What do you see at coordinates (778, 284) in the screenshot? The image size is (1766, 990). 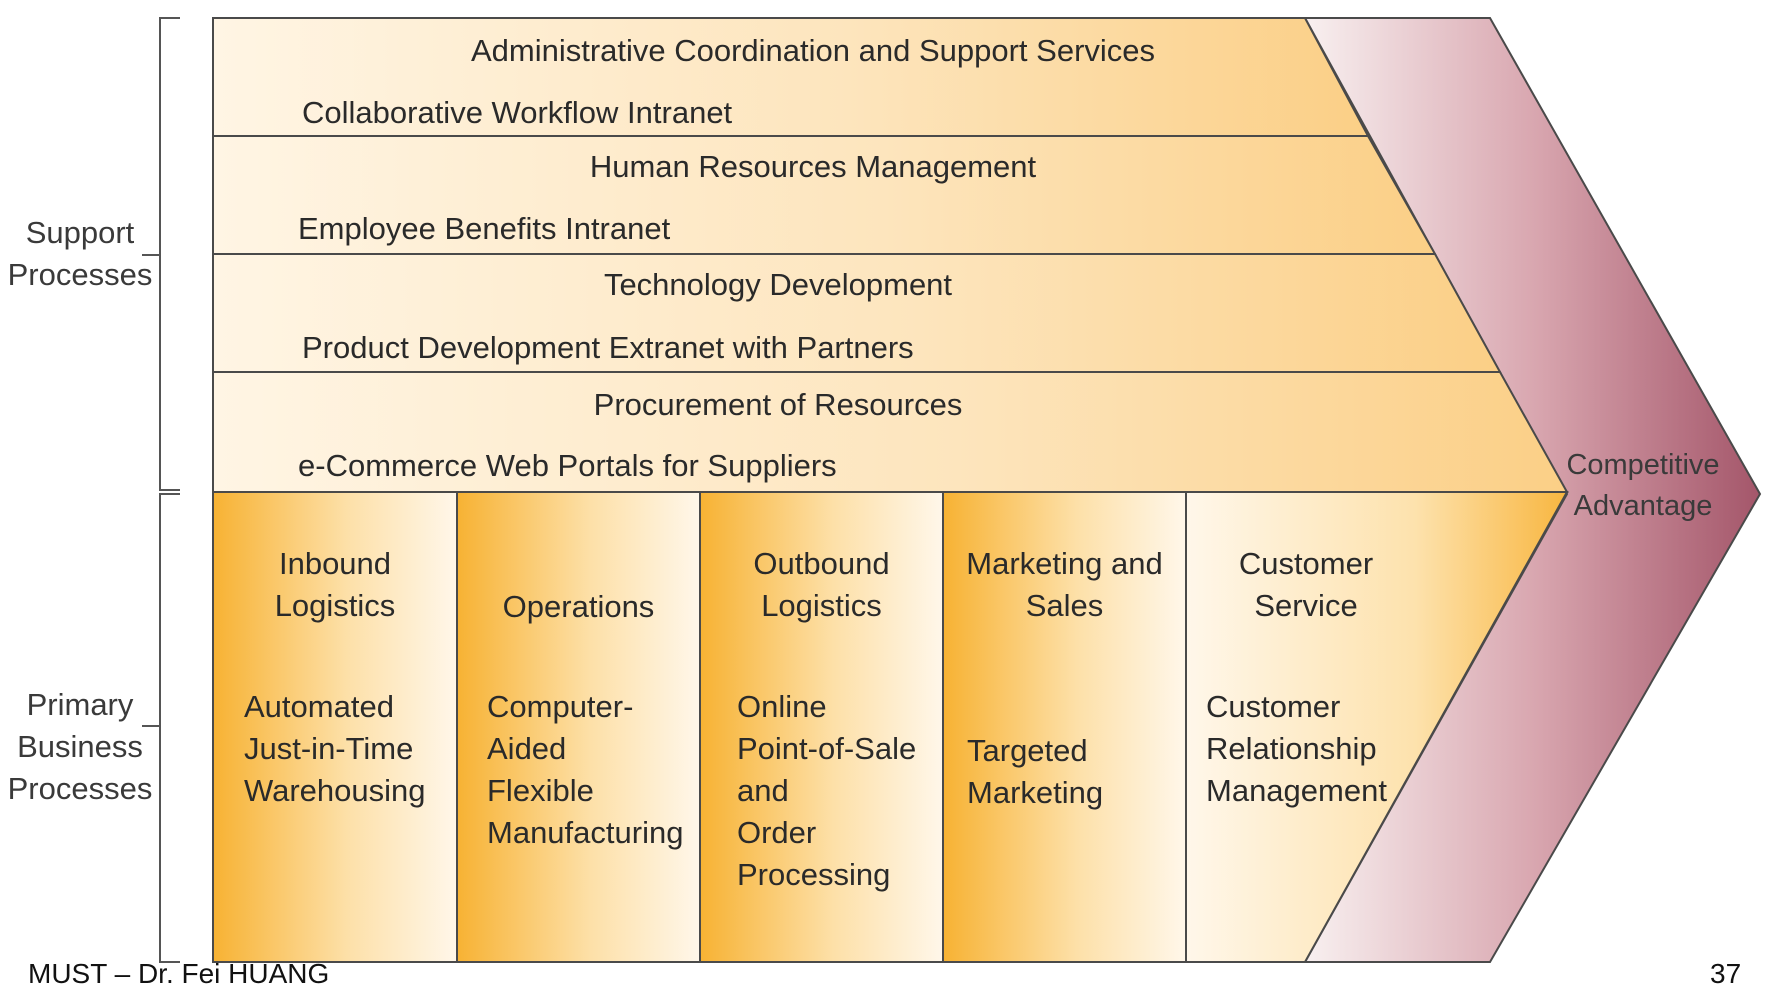 I see `support-activity-3: Technology Development` at bounding box center [778, 284].